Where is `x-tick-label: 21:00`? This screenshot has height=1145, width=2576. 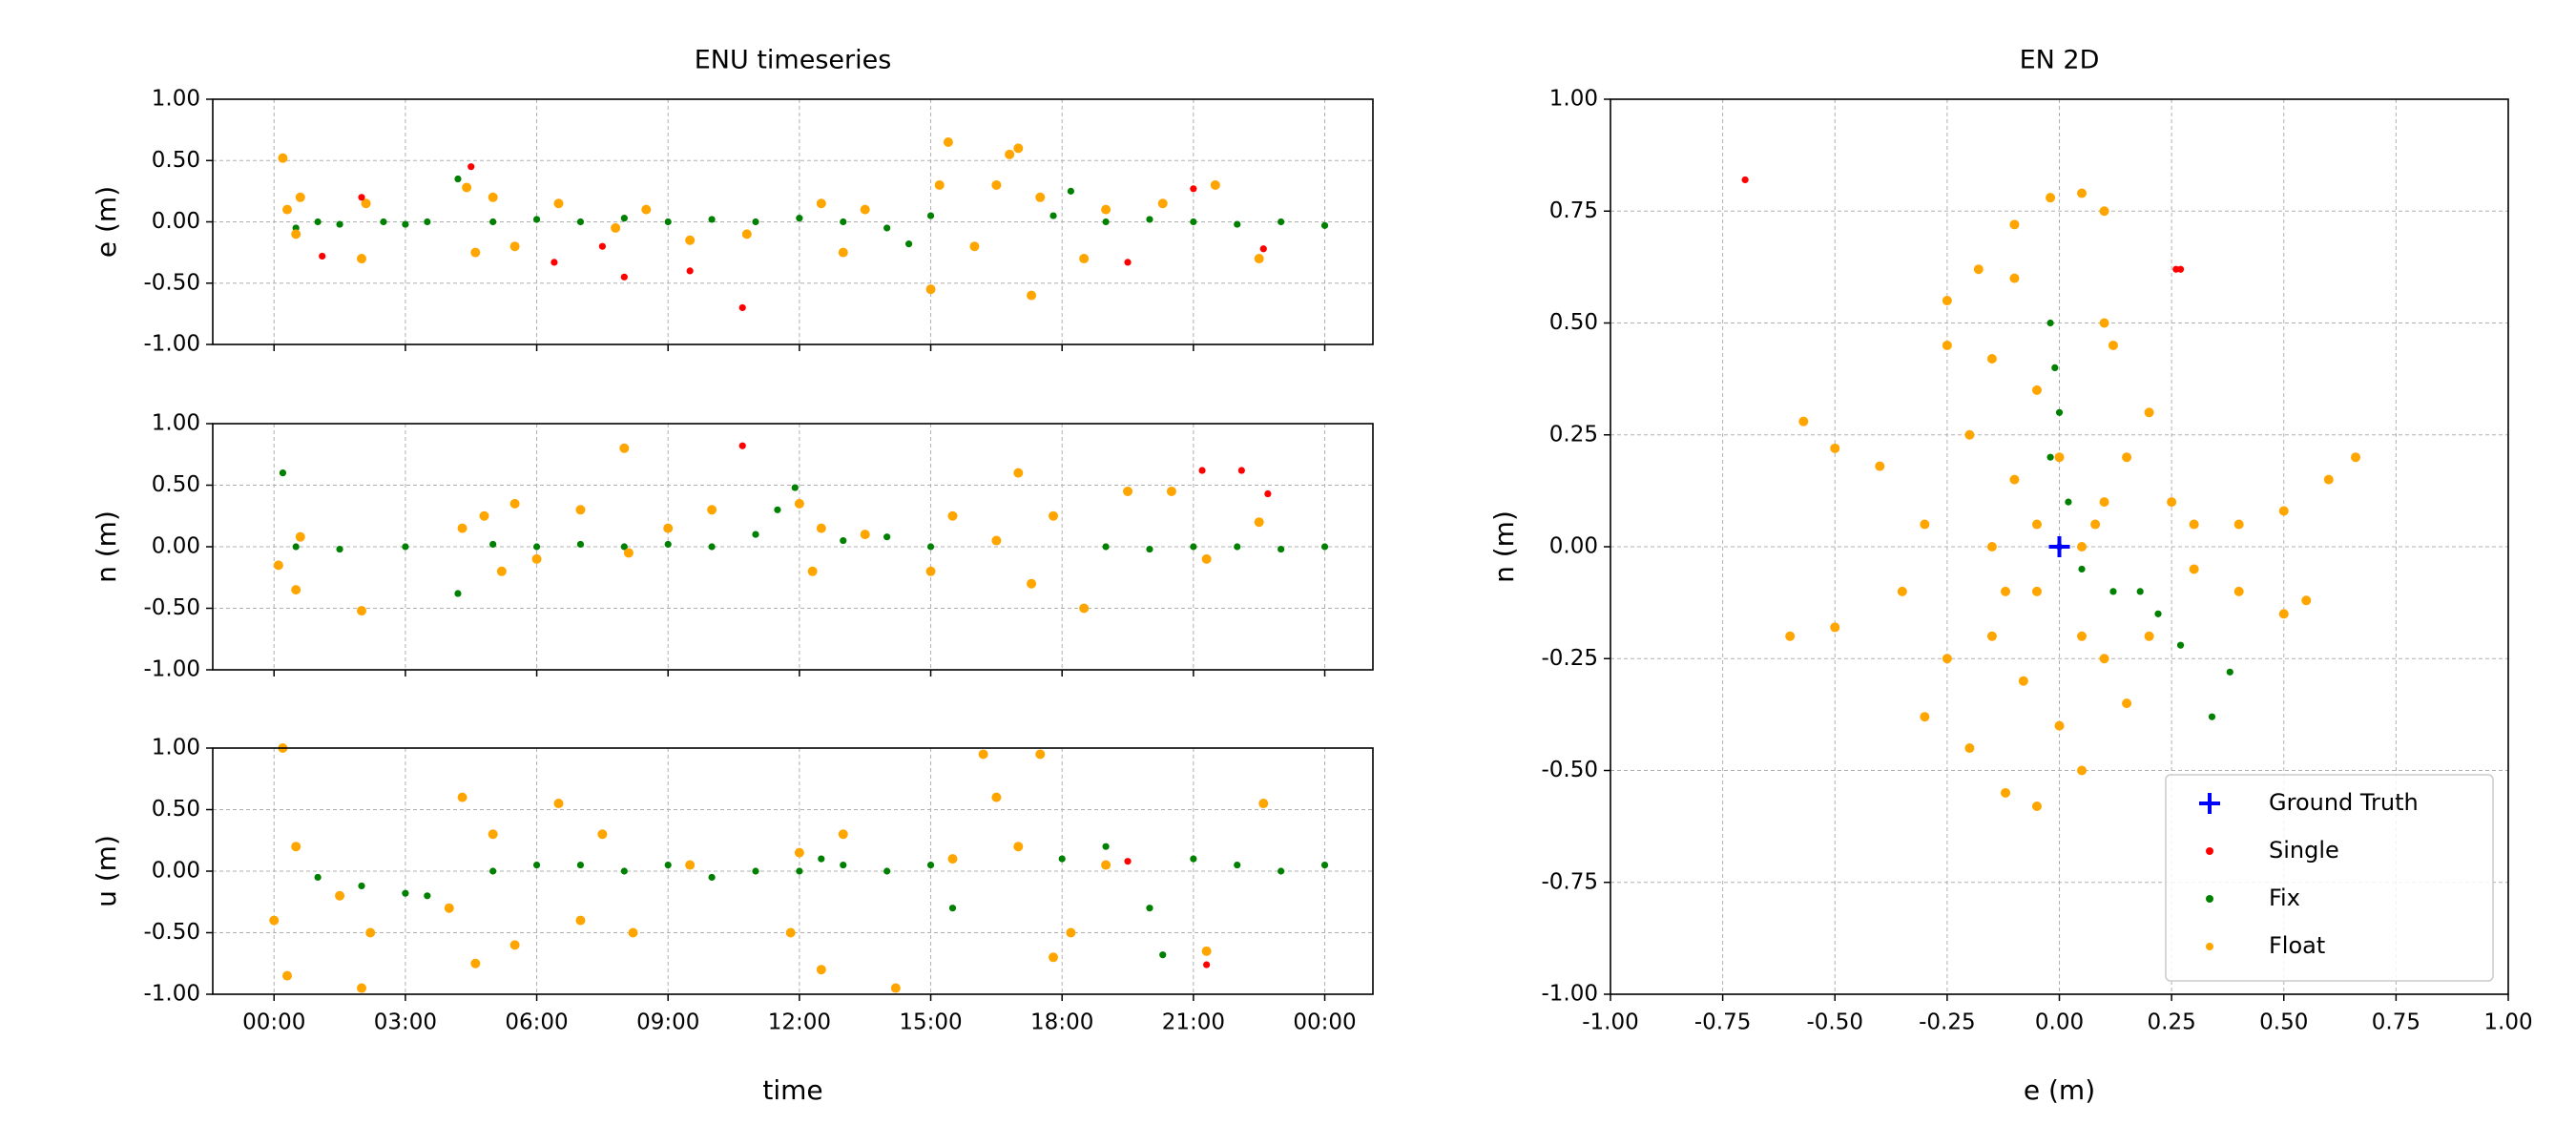 x-tick-label: 21:00 is located at coordinates (1193, 1022).